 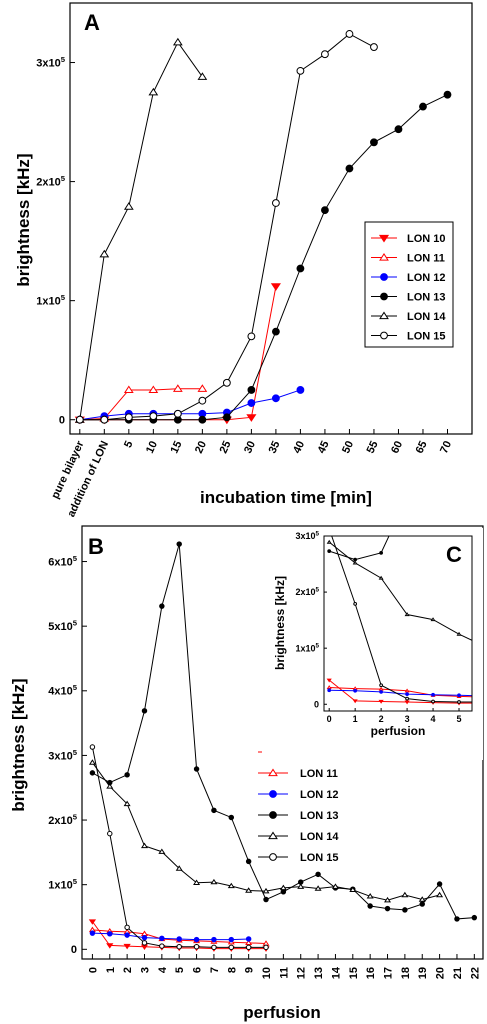 What do you see at coordinates (454, 554) in the screenshot?
I see `panel-c-label: C` at bounding box center [454, 554].